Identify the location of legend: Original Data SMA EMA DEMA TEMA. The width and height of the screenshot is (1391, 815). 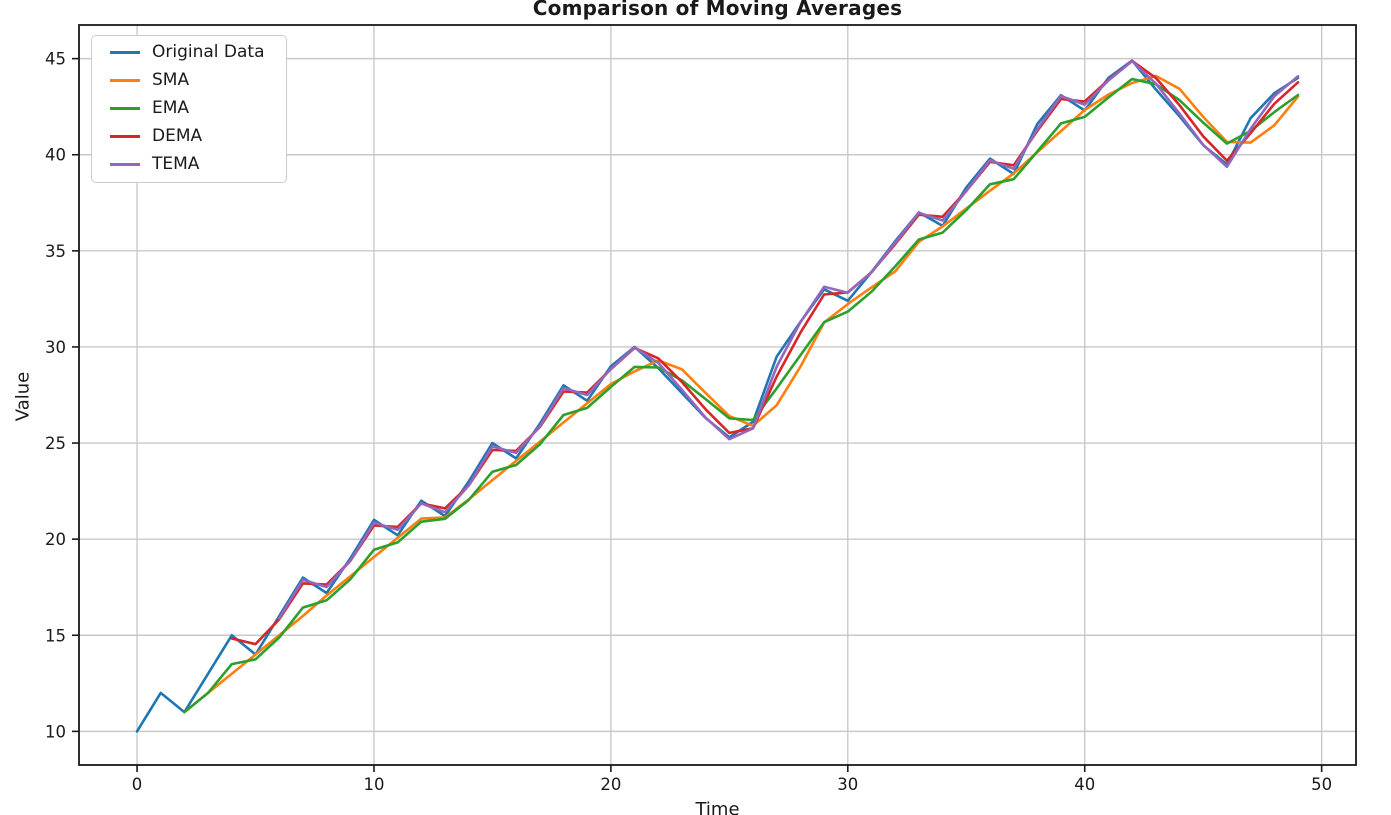
(189, 109).